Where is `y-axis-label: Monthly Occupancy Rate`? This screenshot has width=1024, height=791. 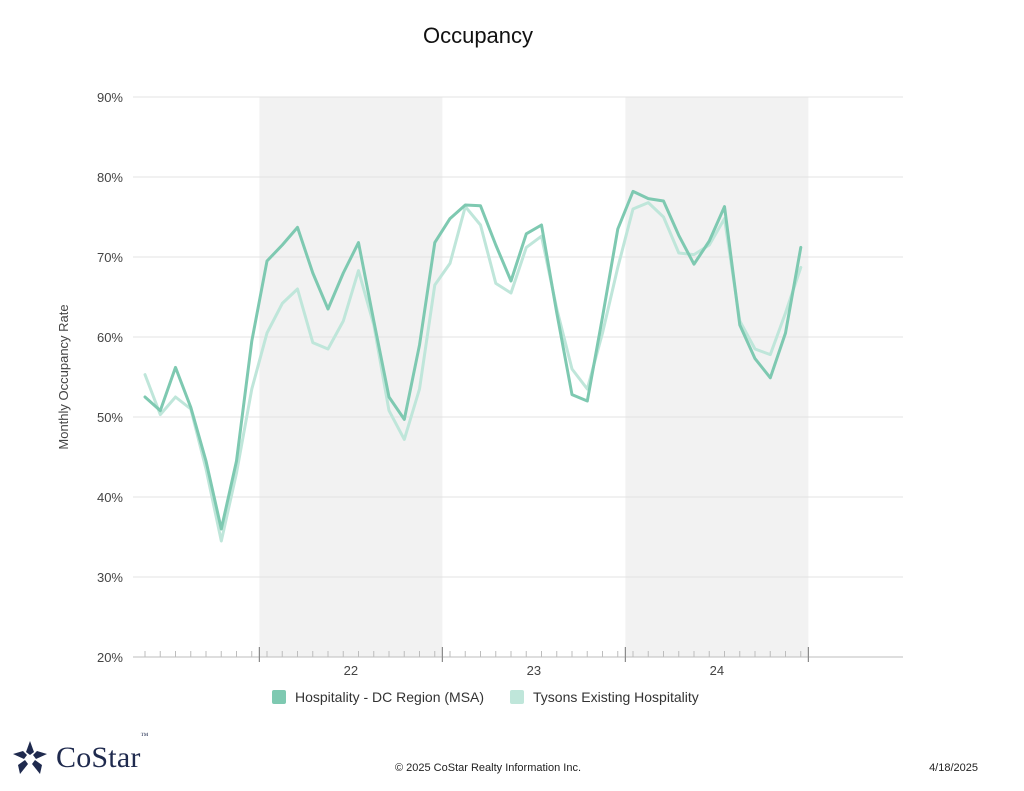 y-axis-label: Monthly Occupancy Rate is located at coordinates (63, 376).